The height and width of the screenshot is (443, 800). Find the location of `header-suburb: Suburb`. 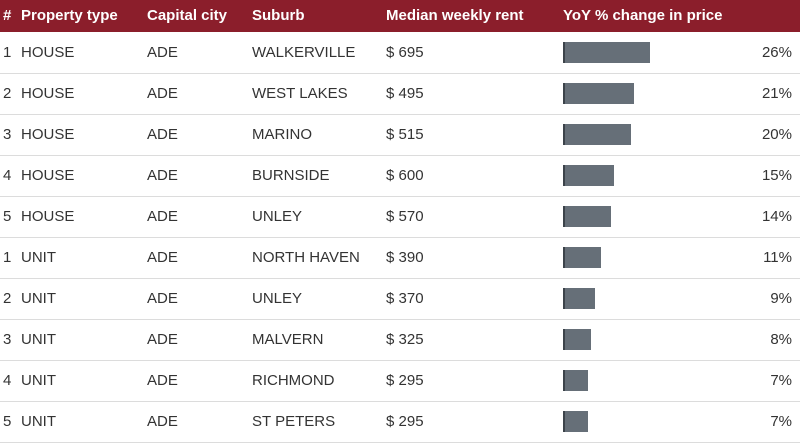

header-suburb: Suburb is located at coordinates (278, 15).